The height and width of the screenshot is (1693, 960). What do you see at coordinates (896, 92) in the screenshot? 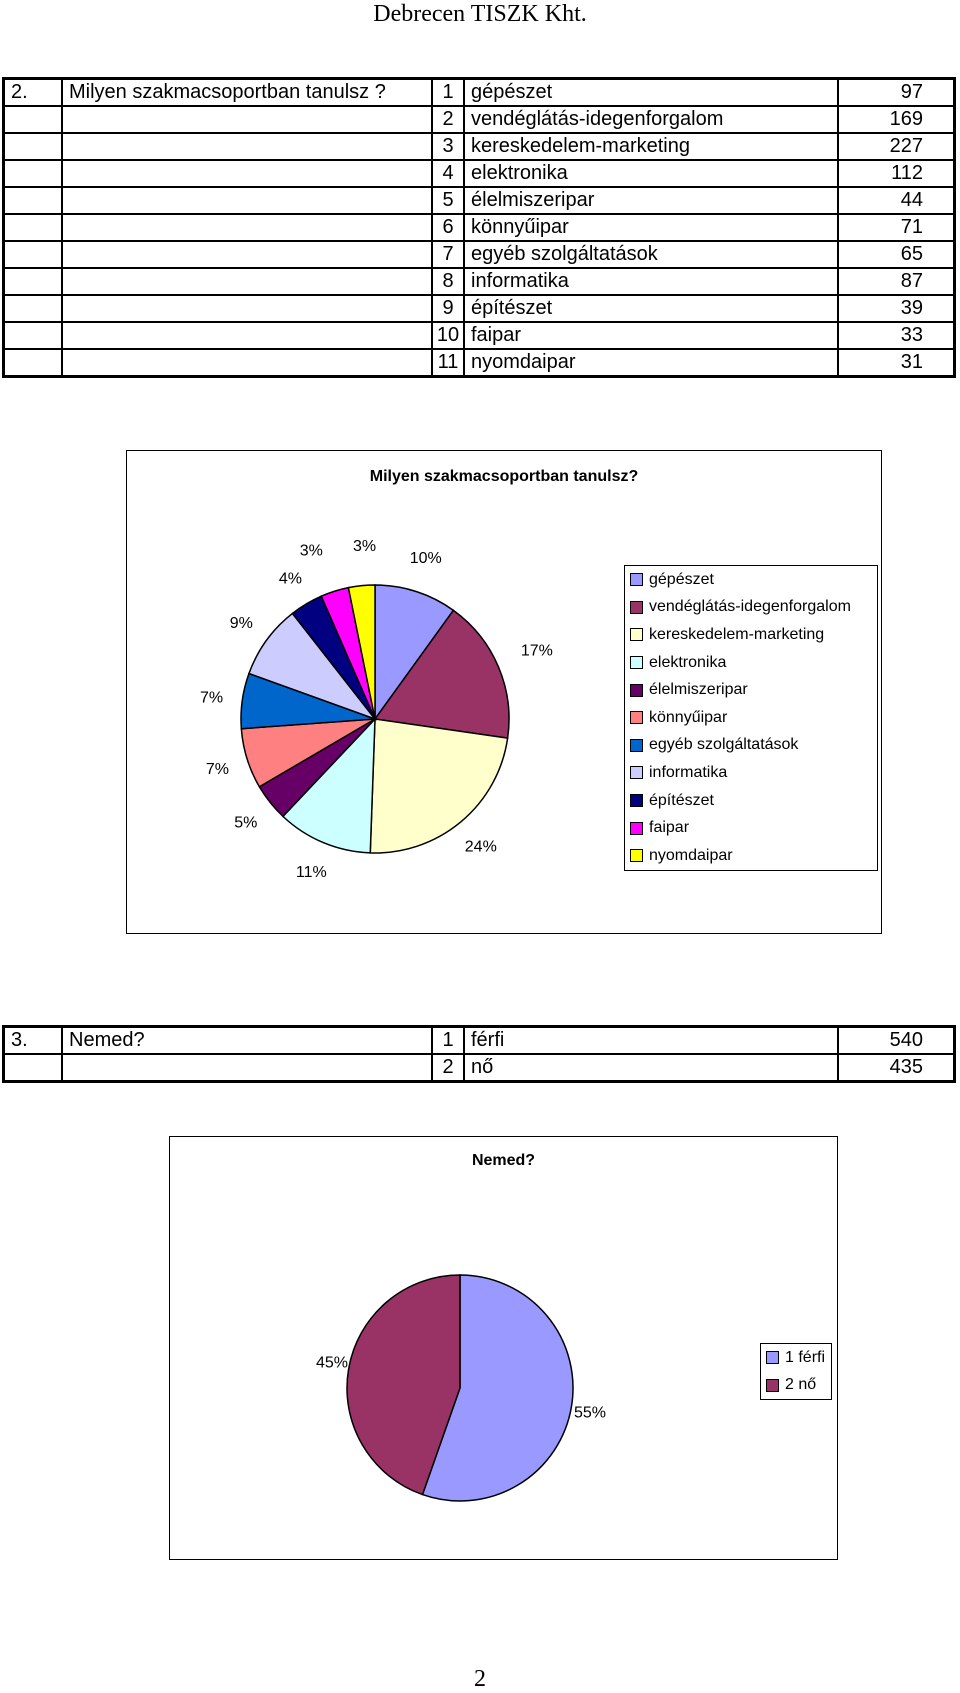
I see `option-count: 97` at bounding box center [896, 92].